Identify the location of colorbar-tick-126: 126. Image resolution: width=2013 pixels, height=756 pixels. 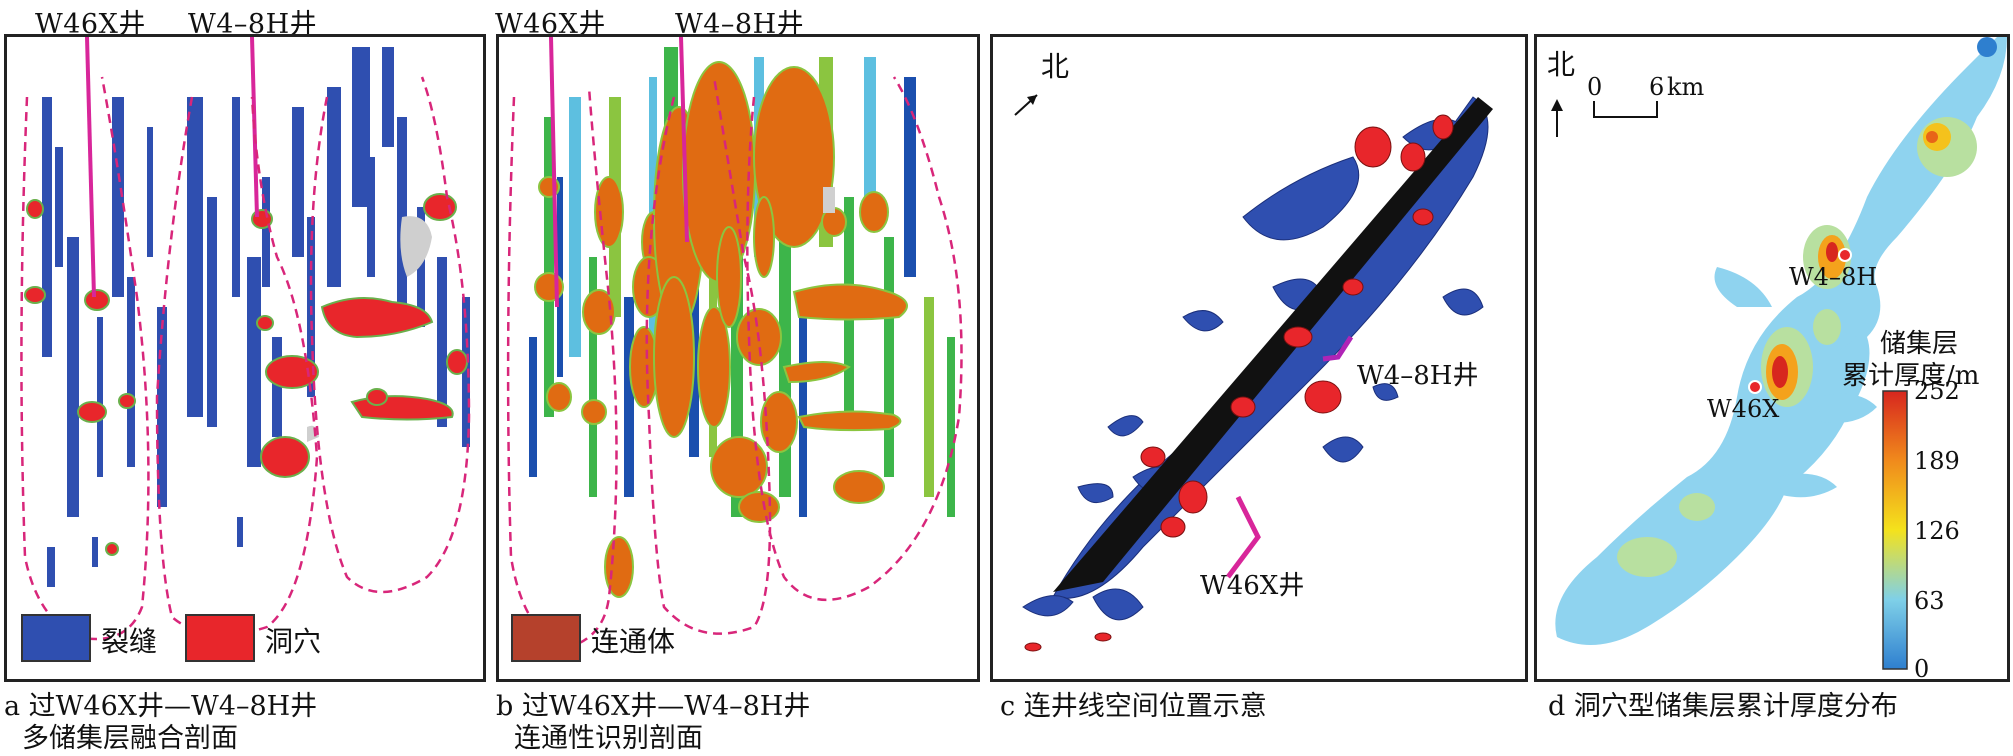
(1937, 531).